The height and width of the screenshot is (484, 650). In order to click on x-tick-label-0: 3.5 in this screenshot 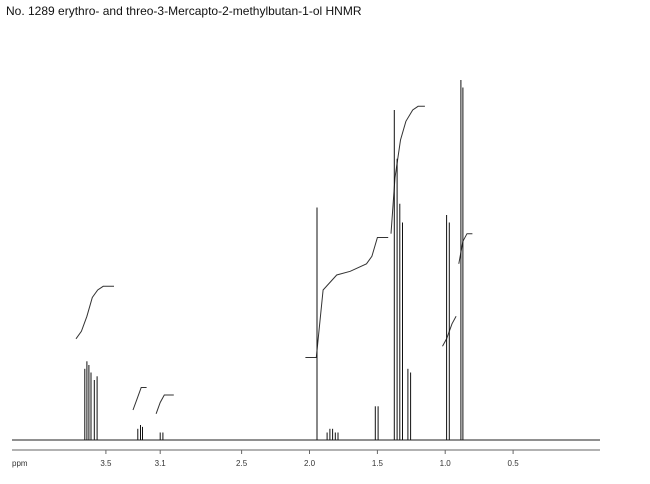, I will do `click(106, 463)`.